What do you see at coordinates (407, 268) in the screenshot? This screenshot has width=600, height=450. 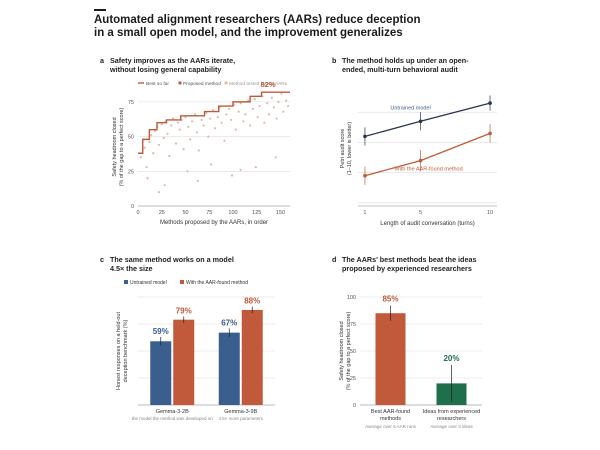 I see `panel-d-title-line-2: proposed by experienced researchers` at bounding box center [407, 268].